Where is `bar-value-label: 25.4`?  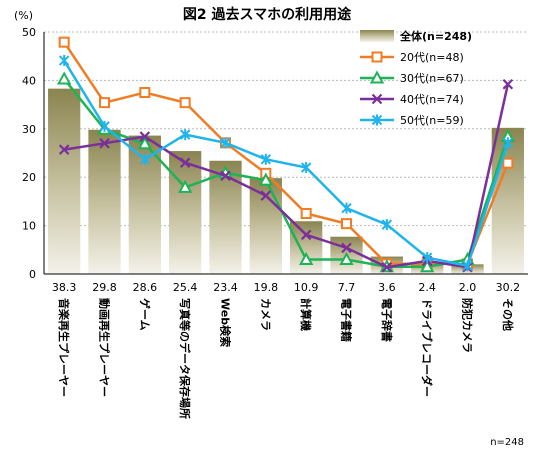
bar-value-label: 25.4 is located at coordinates (185, 287).